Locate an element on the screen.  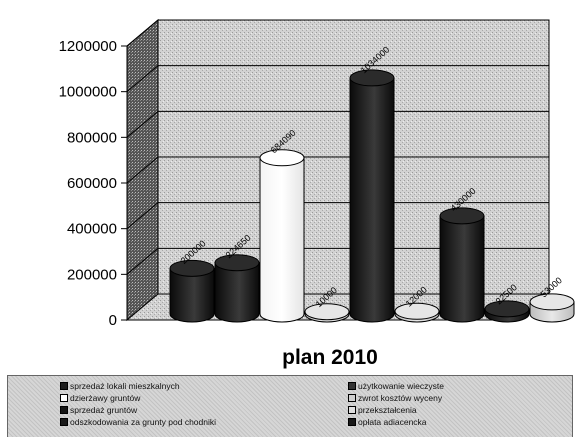
legend-item: dzierżawy gruntów is located at coordinates (100, 398).